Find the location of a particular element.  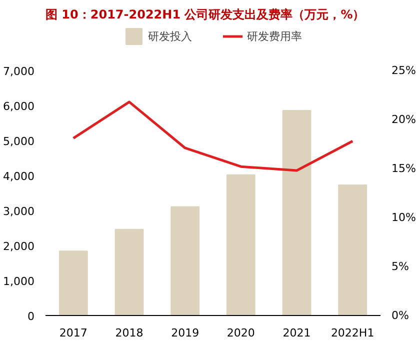

y-tick-label: 7,000 is located at coordinates (19, 71).